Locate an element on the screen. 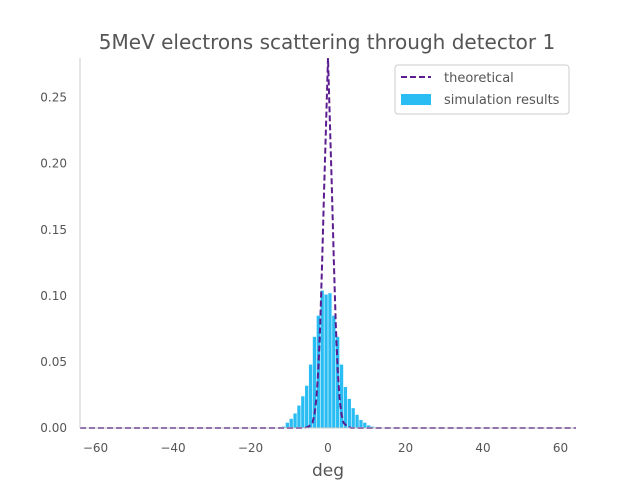  x-tick-label: 60 is located at coordinates (560, 448).